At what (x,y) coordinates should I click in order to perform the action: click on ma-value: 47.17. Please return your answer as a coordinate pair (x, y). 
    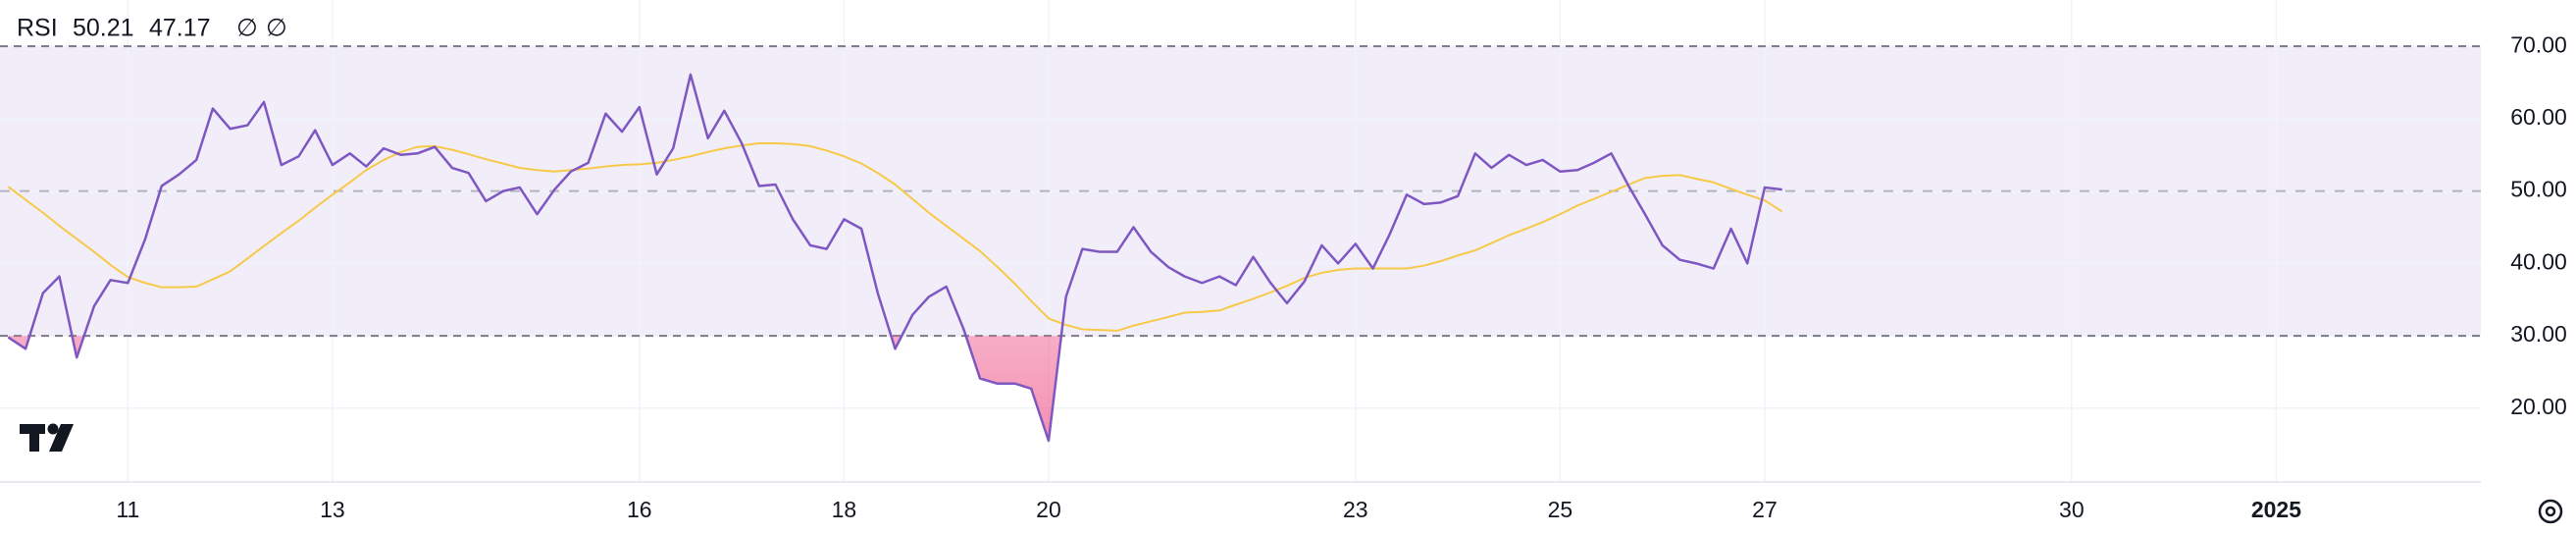
    Looking at the image, I should click on (180, 28).